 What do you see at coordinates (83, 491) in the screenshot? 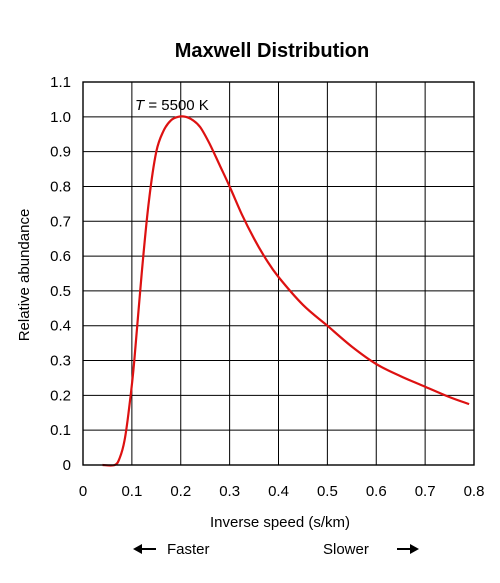
I see `x-tick-label: 0` at bounding box center [83, 491].